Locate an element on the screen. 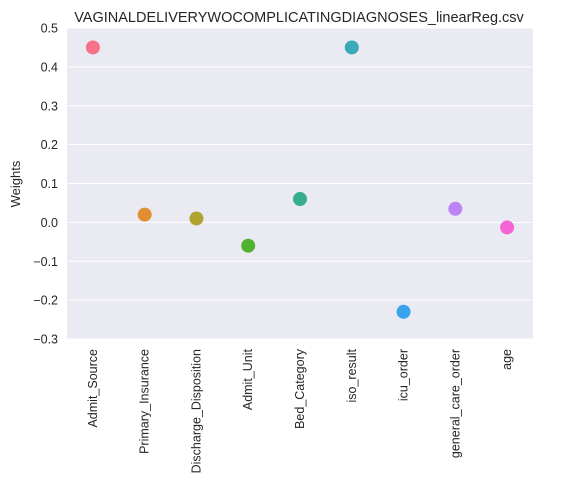 This screenshot has width=569, height=497. y-tick-label: 0.0 is located at coordinates (49, 223).